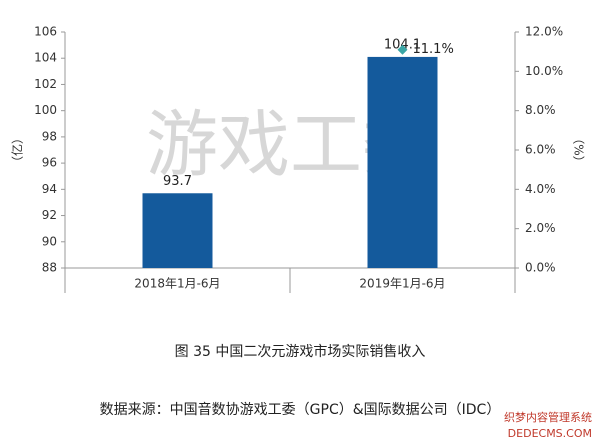 This screenshot has height=445, width=600. What do you see at coordinates (544, 32) in the screenshot?
I see `y2-tick-label: 12.0%` at bounding box center [544, 32].